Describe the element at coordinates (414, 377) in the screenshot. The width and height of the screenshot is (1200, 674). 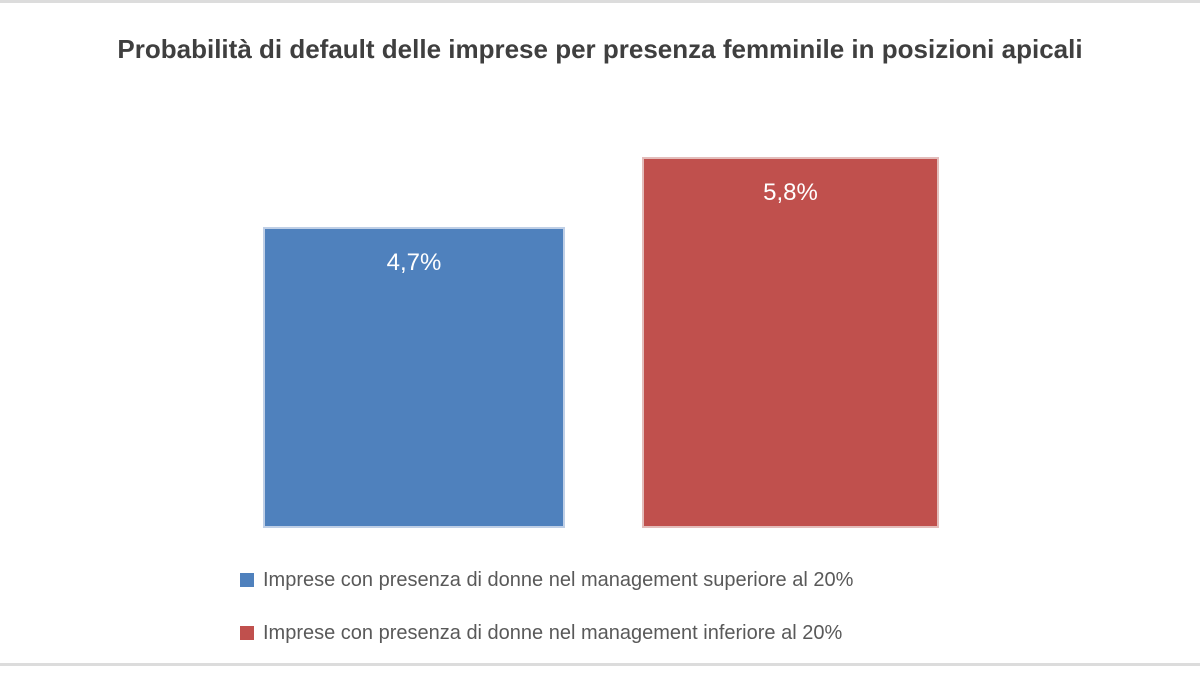
I see `bar-management-superiore: 4,7%` at that location.